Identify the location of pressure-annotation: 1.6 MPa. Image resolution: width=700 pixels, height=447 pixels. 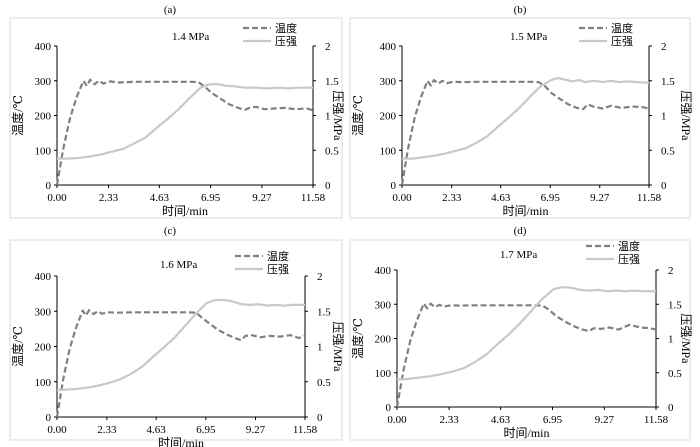
(178, 265).